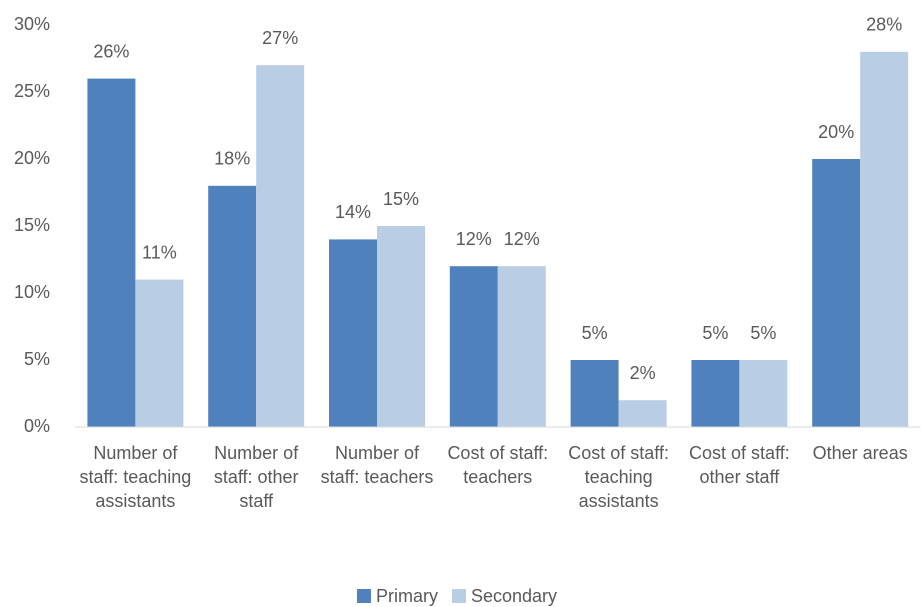 The height and width of the screenshot is (607, 922). I want to click on x-tick-label: Other areas, so click(860, 453).